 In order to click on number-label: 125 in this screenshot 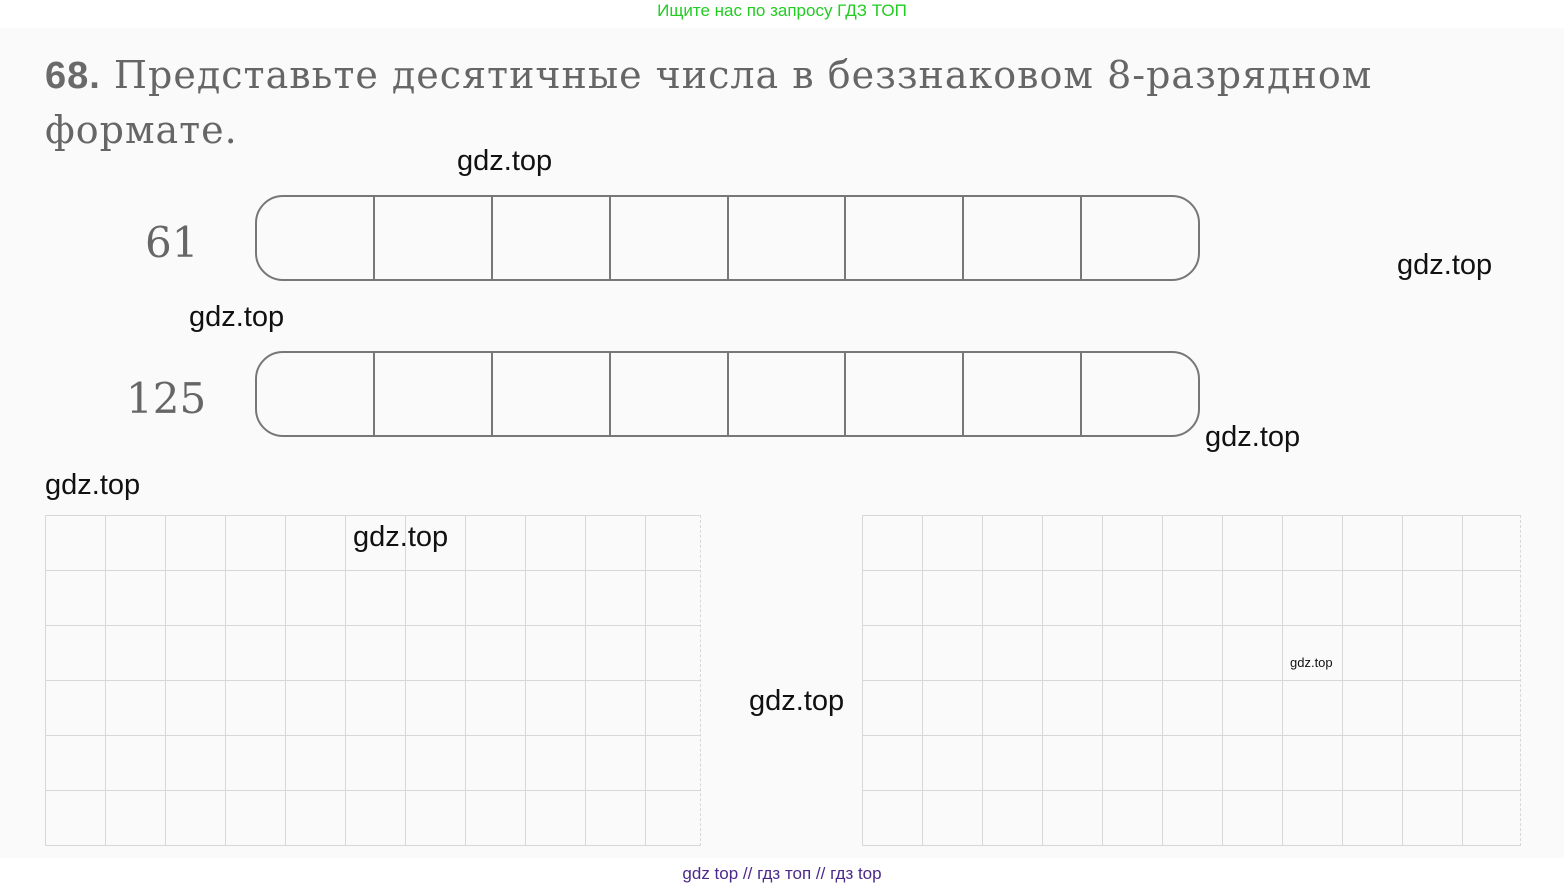, I will do `click(166, 398)`.